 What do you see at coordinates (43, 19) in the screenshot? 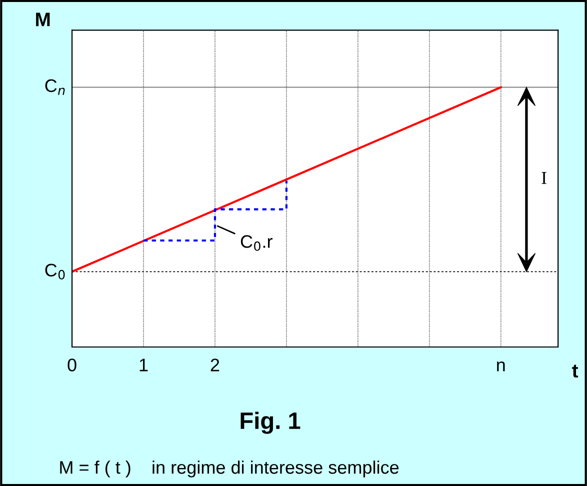
I see `y-axis-title: M` at bounding box center [43, 19].